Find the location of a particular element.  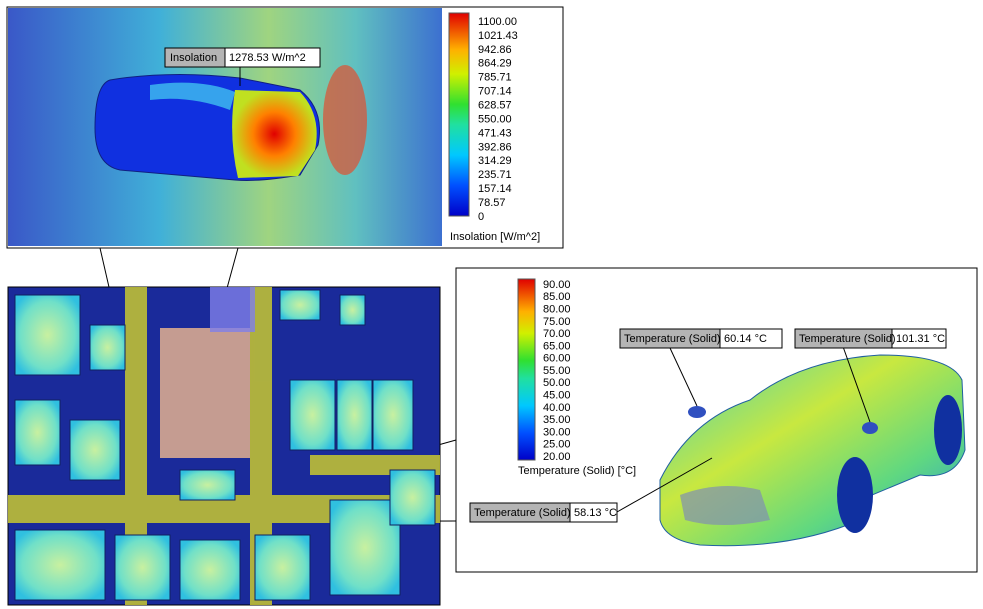

callout-value: 58.13 °C is located at coordinates (595, 513).